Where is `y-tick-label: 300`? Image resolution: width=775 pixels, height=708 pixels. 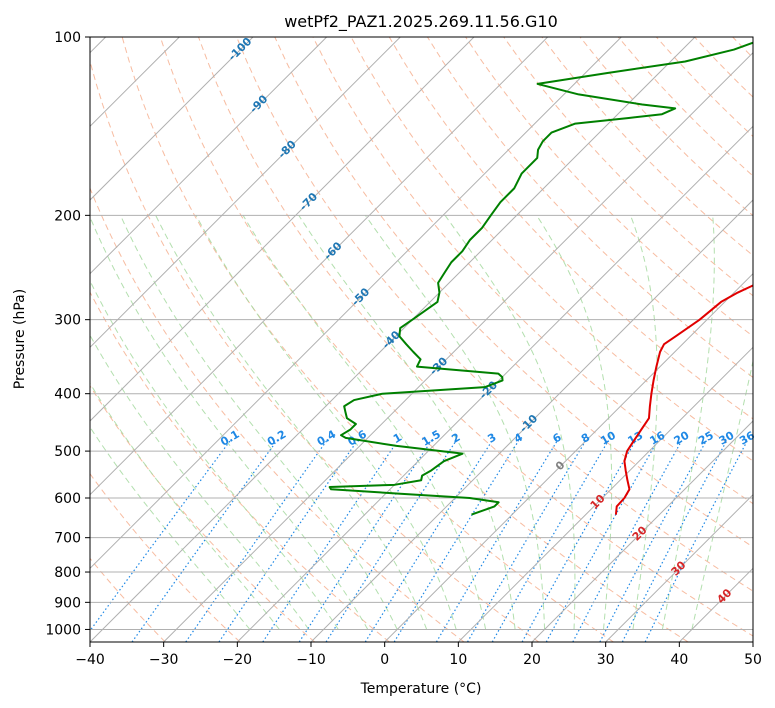
y-tick-label: 300 is located at coordinates (67, 321).